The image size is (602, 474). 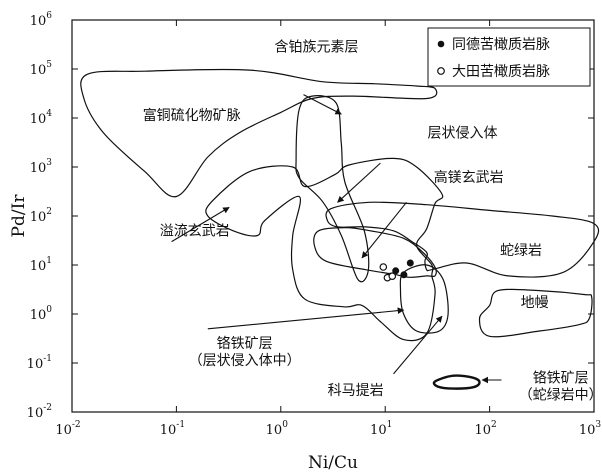 I want to click on field-label-line: 蛇绿岩, so click(x=521, y=251).